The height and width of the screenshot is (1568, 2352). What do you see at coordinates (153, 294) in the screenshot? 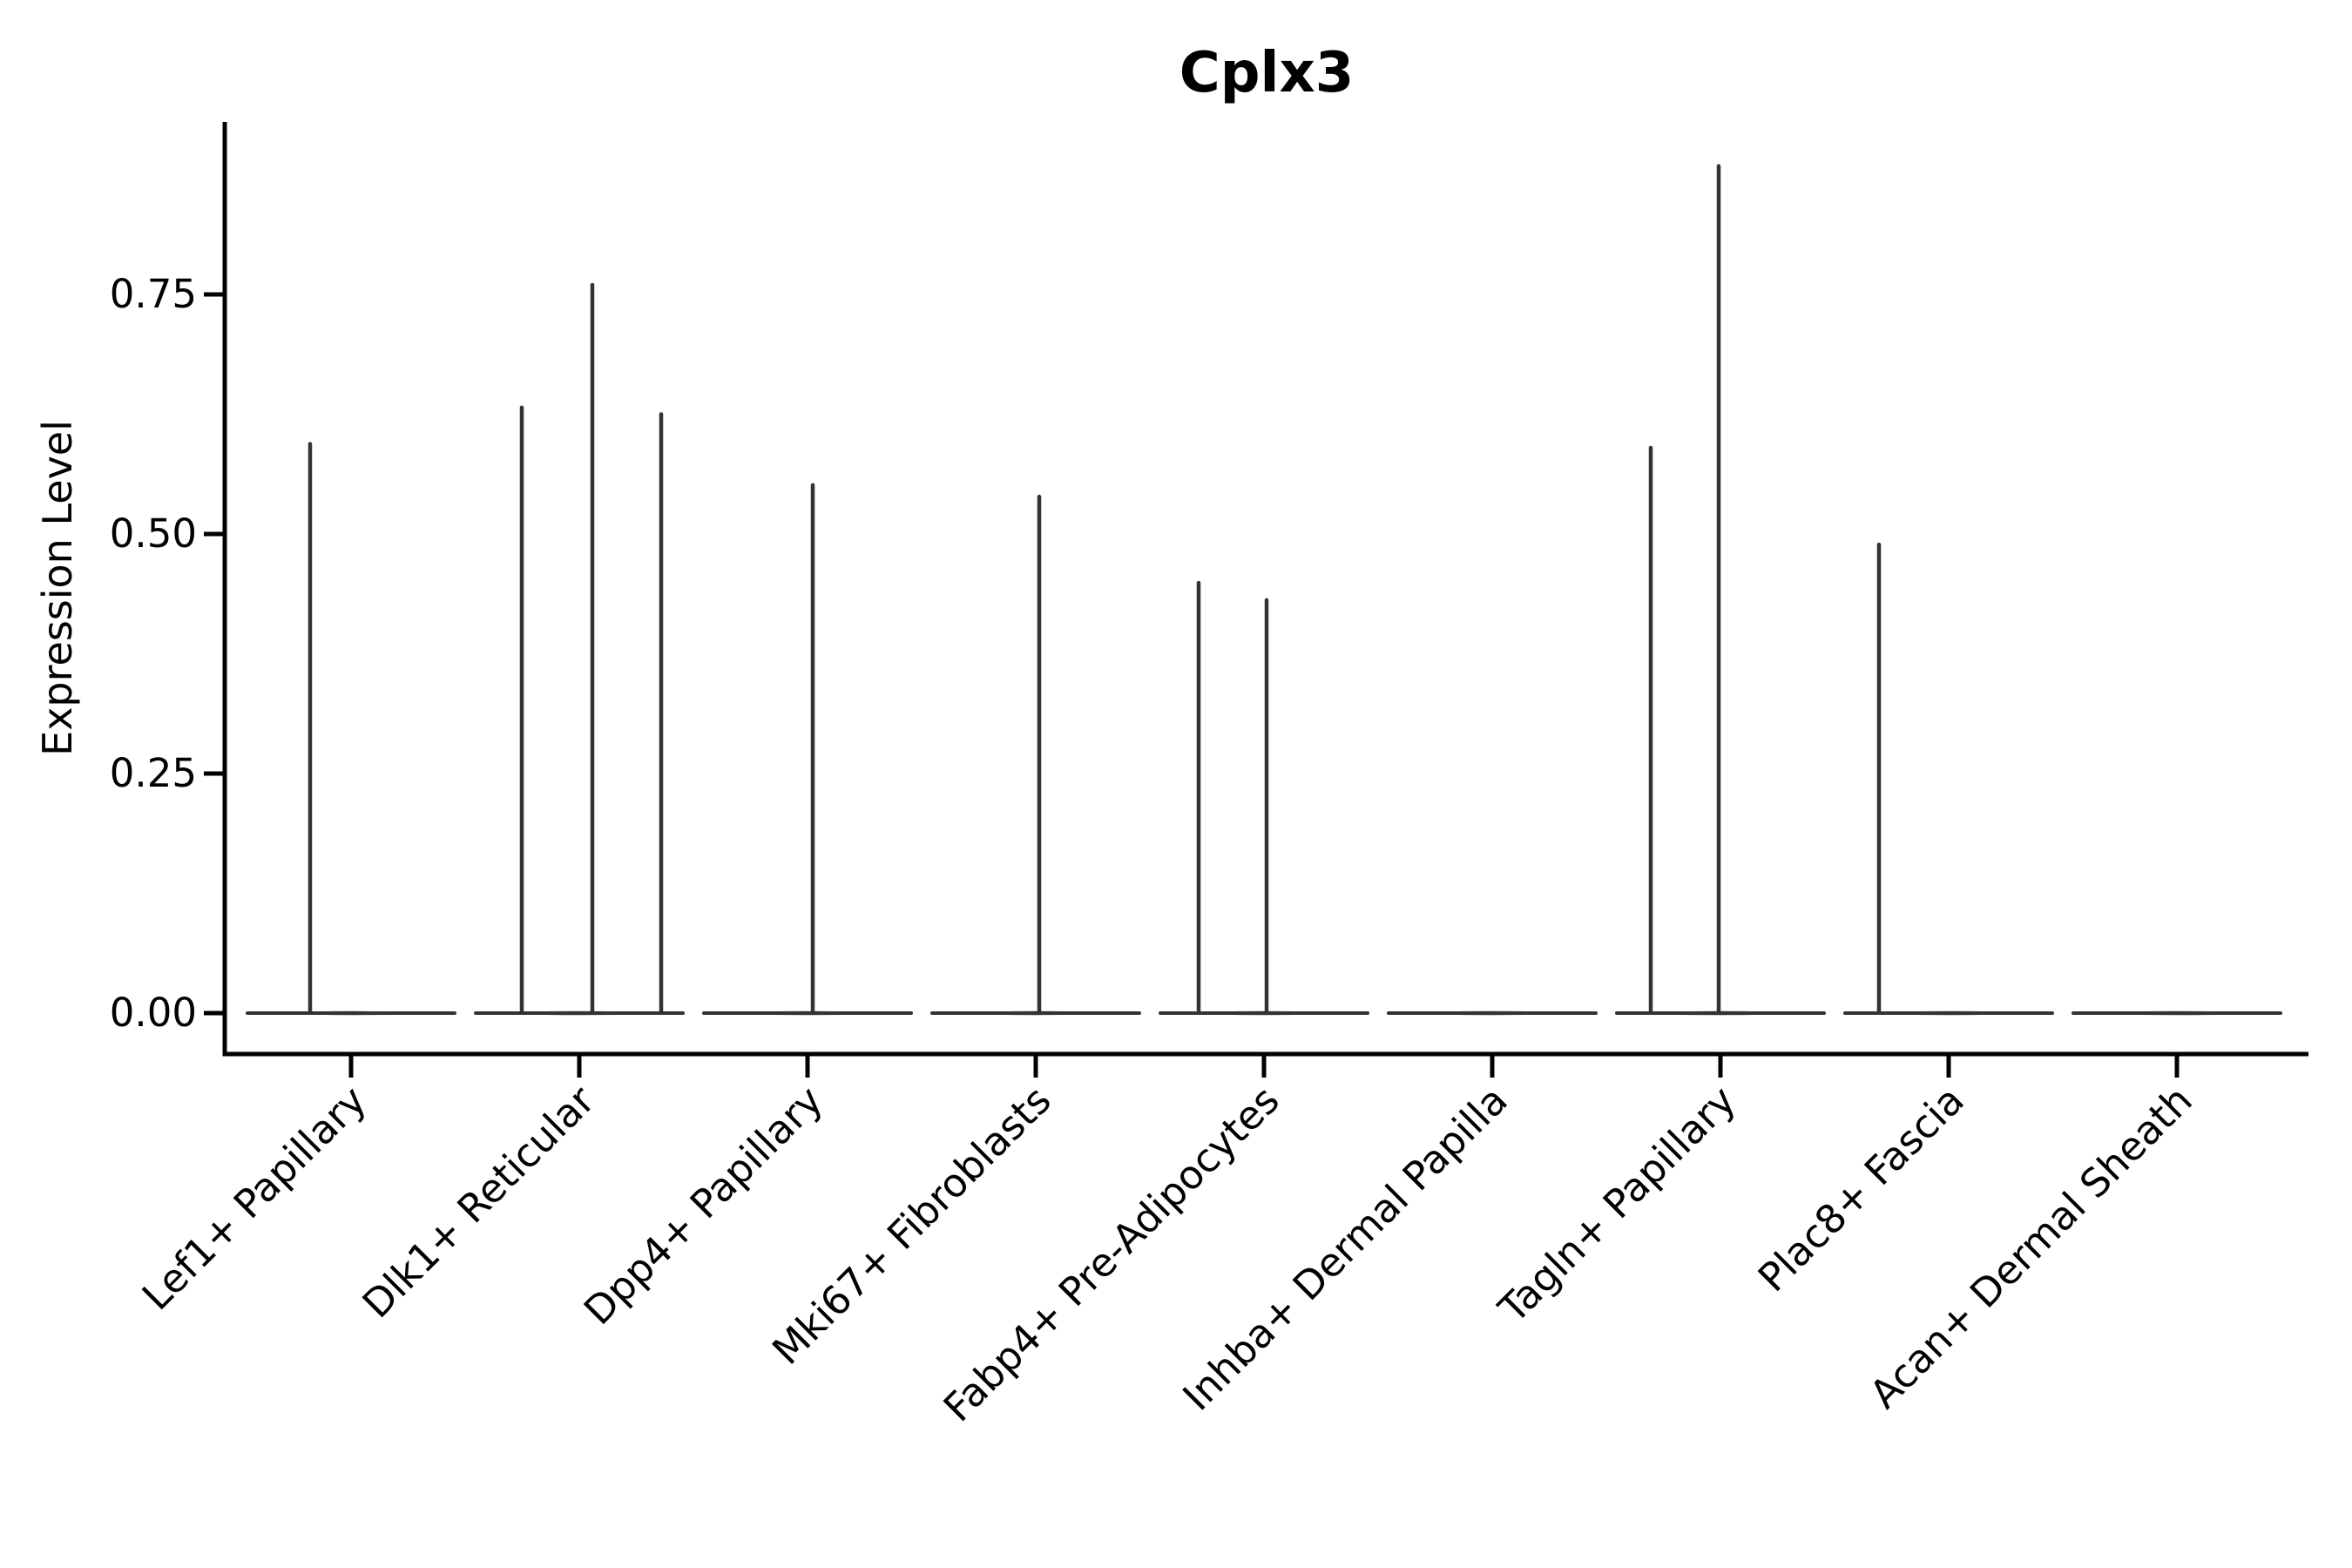
I see `y-tick-label: 0.75` at bounding box center [153, 294].